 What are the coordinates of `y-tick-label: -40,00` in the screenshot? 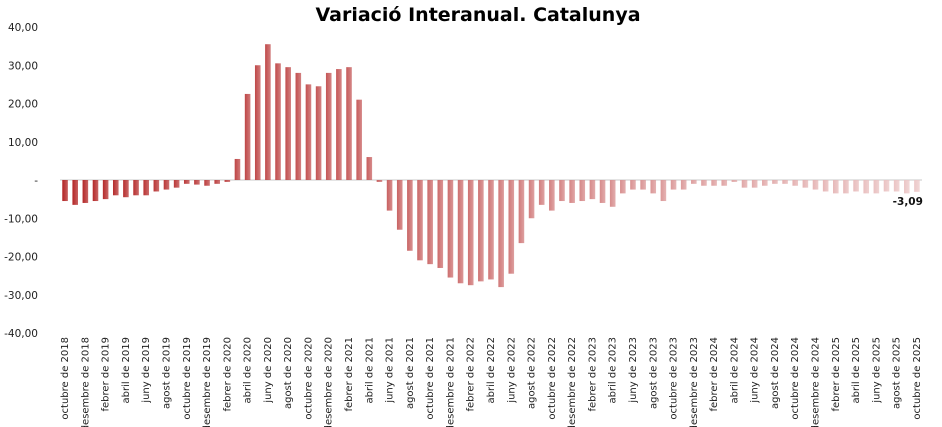 It's located at (21, 334).